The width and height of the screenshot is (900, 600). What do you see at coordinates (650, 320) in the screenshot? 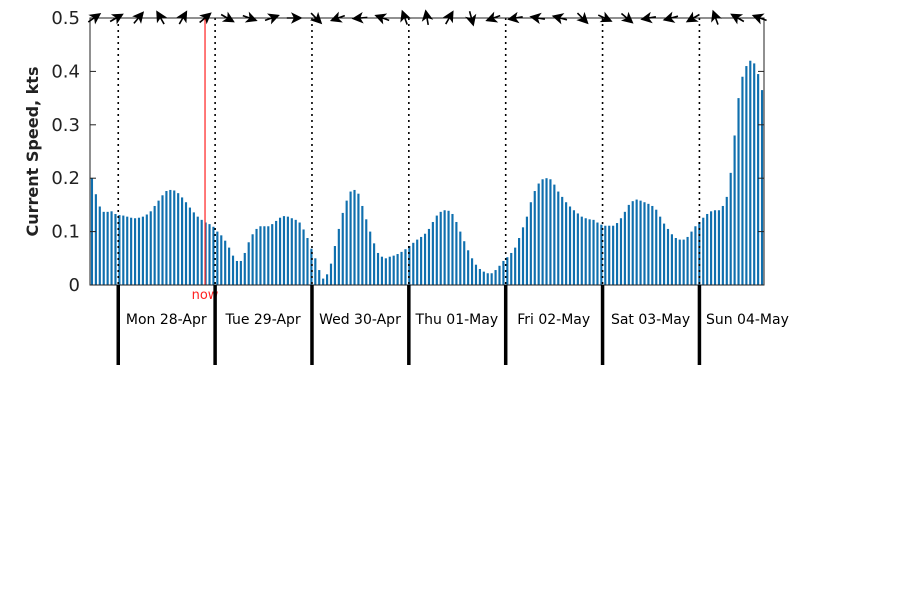
I see `day-label: Sat 03-May` at bounding box center [650, 320].